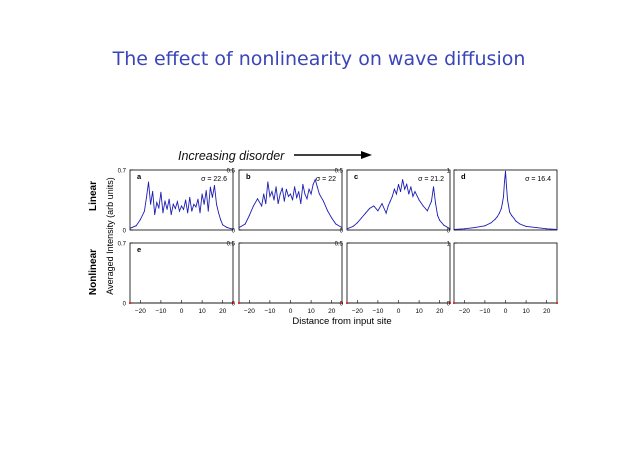 This screenshot has height=452, width=638. Describe the element at coordinates (290, 203) in the screenshot. I see `series-line` at that location.